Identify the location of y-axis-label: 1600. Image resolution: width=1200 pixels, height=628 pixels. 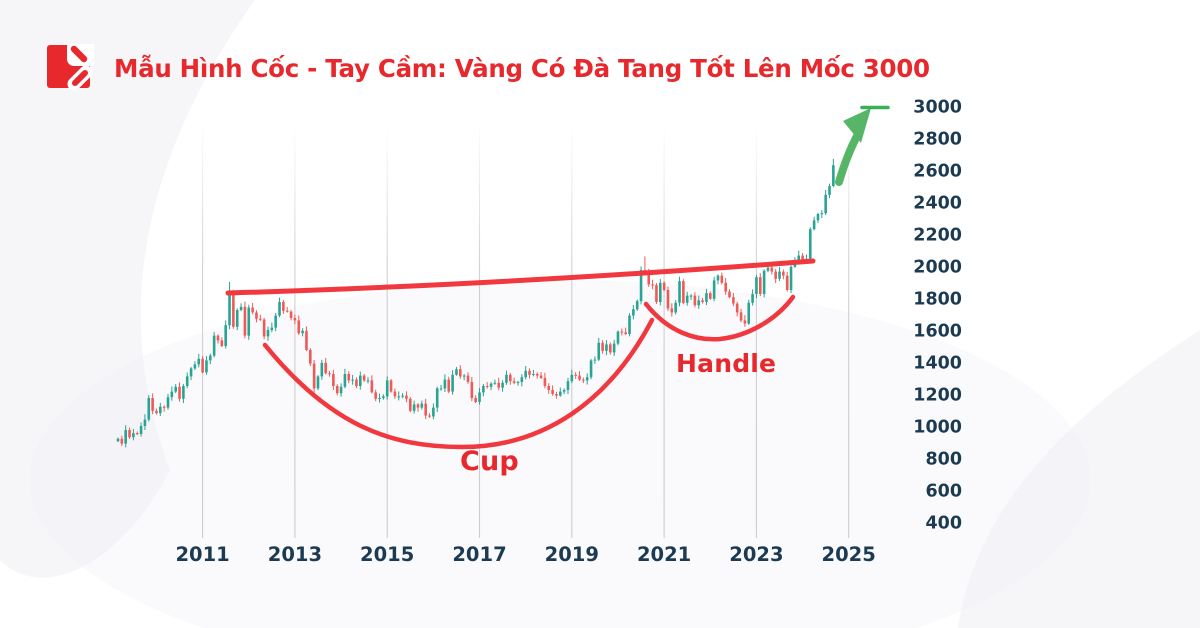
(937, 332).